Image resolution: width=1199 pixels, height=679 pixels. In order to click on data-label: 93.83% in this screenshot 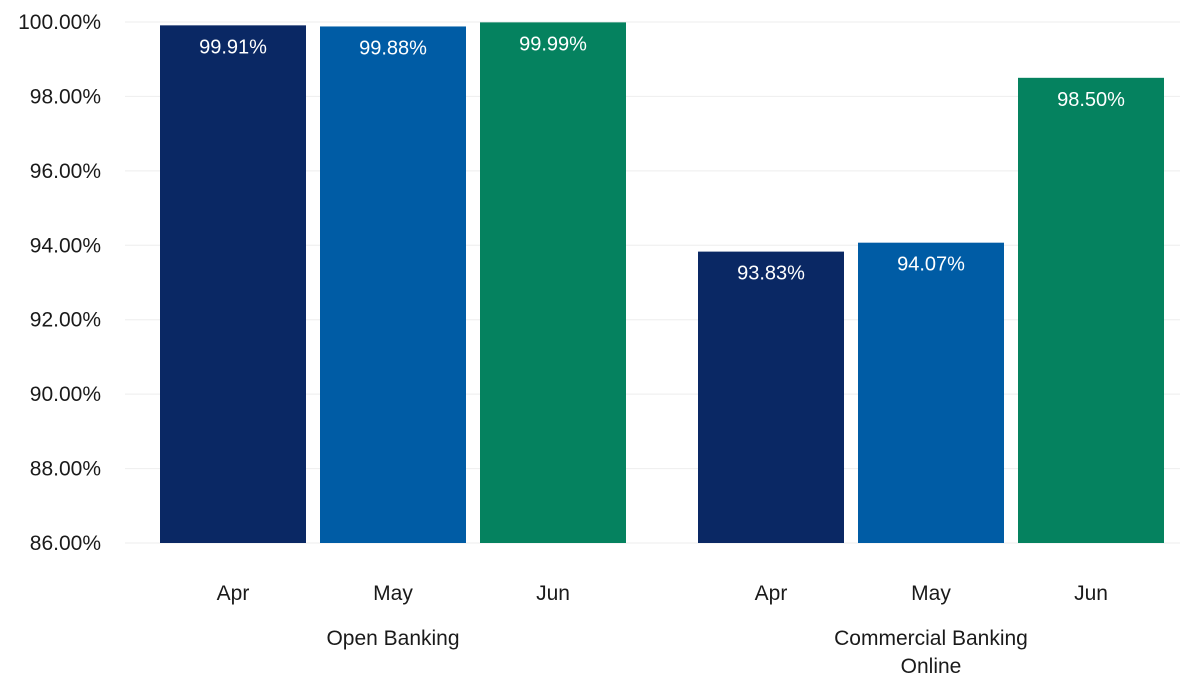, I will do `click(771, 274)`.